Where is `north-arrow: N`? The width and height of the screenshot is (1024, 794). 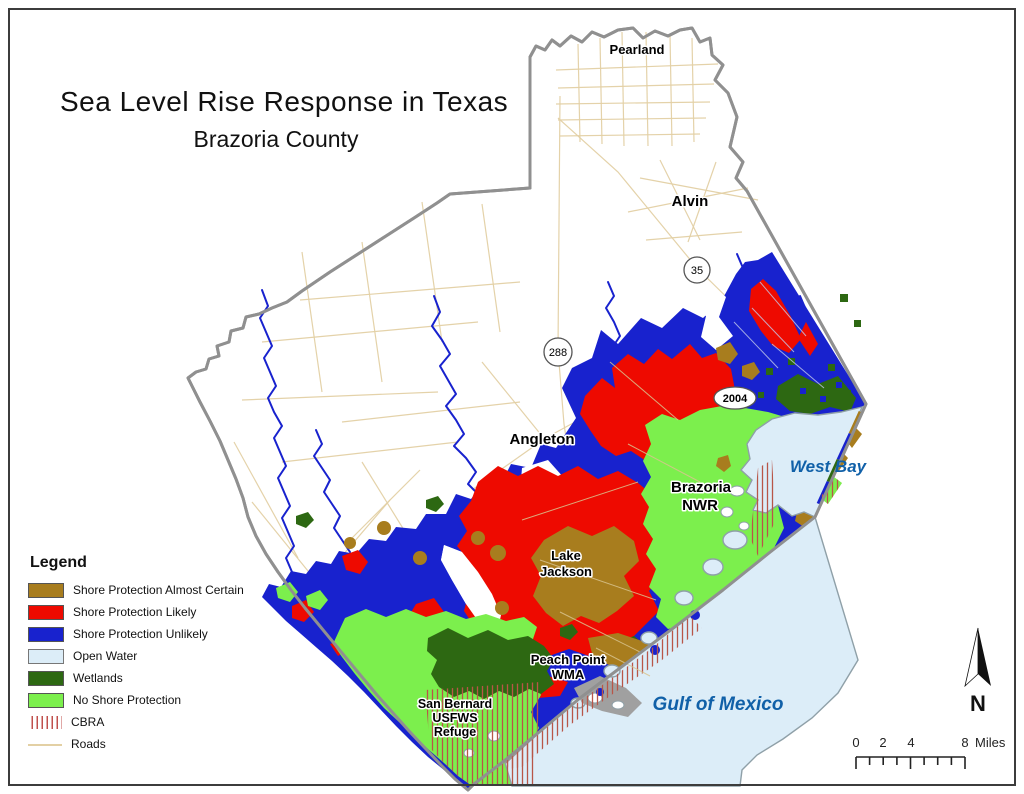 north-arrow: N is located at coordinates (981, 668).